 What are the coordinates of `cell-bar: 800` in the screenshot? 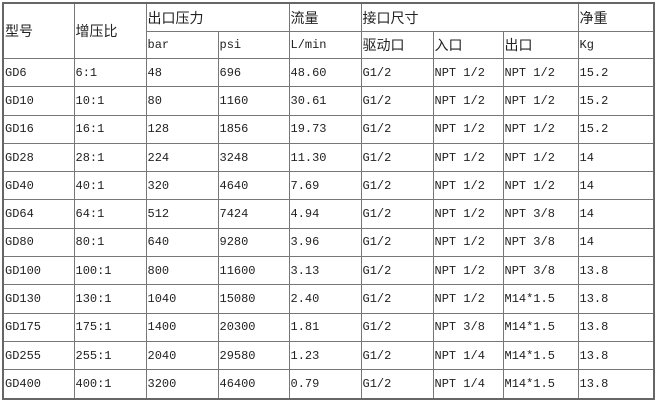 It's located at (182, 271).